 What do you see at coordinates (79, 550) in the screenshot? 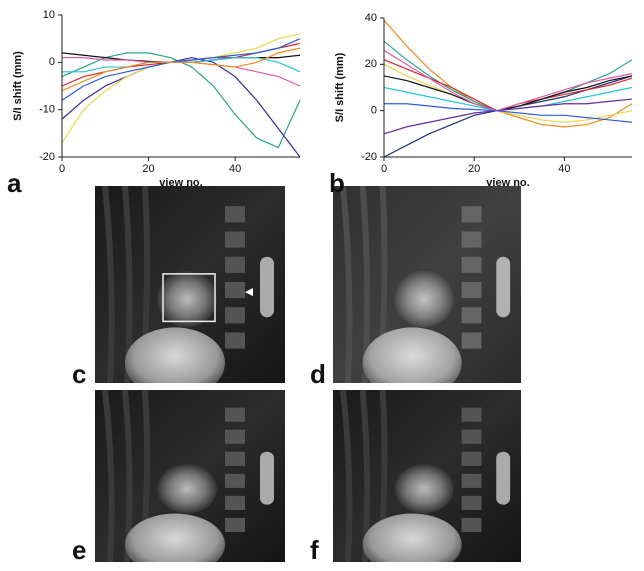
I see `panel-label: e` at bounding box center [79, 550].